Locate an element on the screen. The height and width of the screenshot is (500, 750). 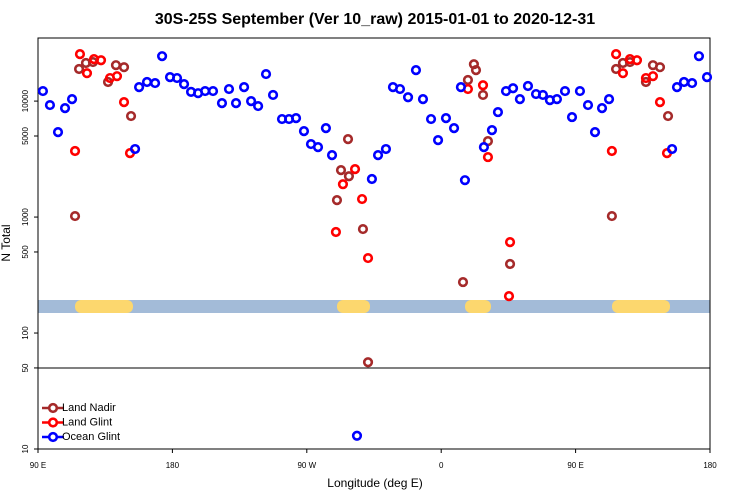
x-tick-label: 0 is located at coordinates (441, 465).